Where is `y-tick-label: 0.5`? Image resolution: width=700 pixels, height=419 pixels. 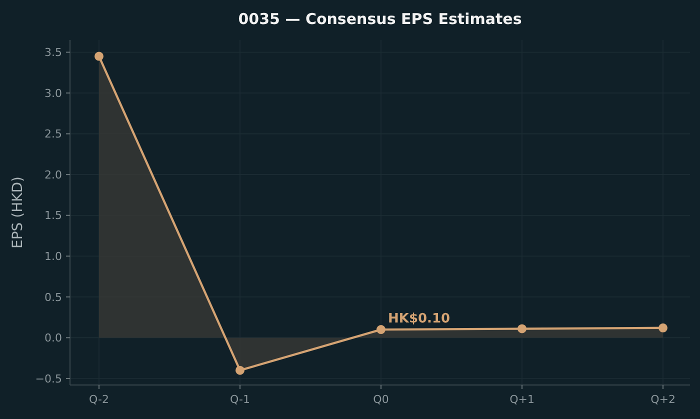 y-tick-label: 0.5 is located at coordinates (53, 297).